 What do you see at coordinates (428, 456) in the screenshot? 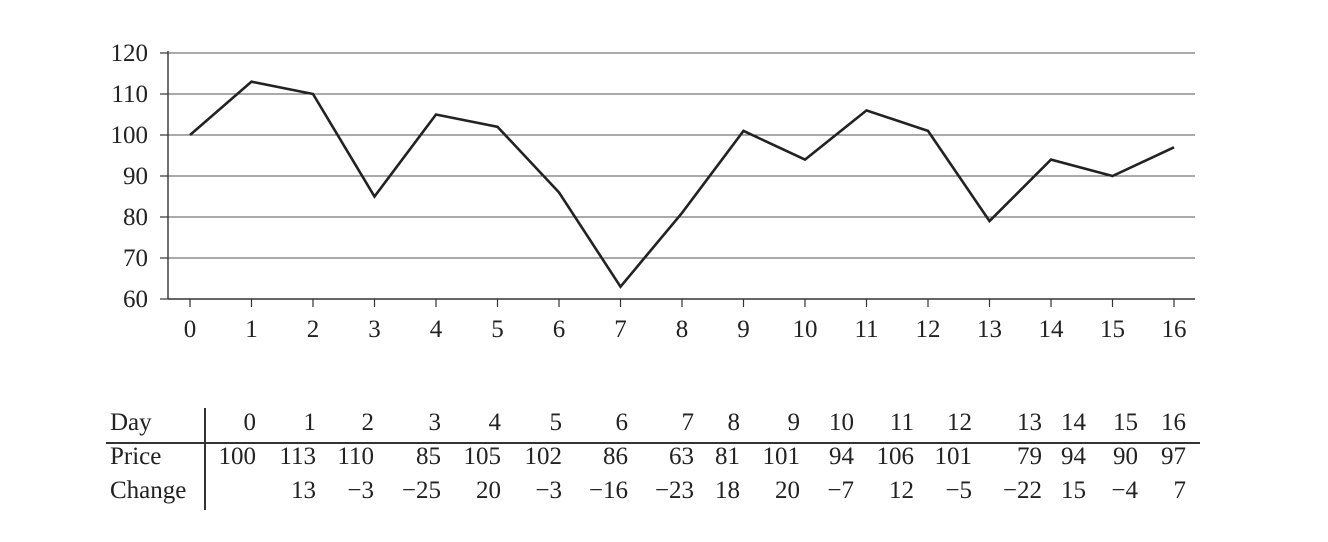
I see `table-cell: 85` at bounding box center [428, 456].